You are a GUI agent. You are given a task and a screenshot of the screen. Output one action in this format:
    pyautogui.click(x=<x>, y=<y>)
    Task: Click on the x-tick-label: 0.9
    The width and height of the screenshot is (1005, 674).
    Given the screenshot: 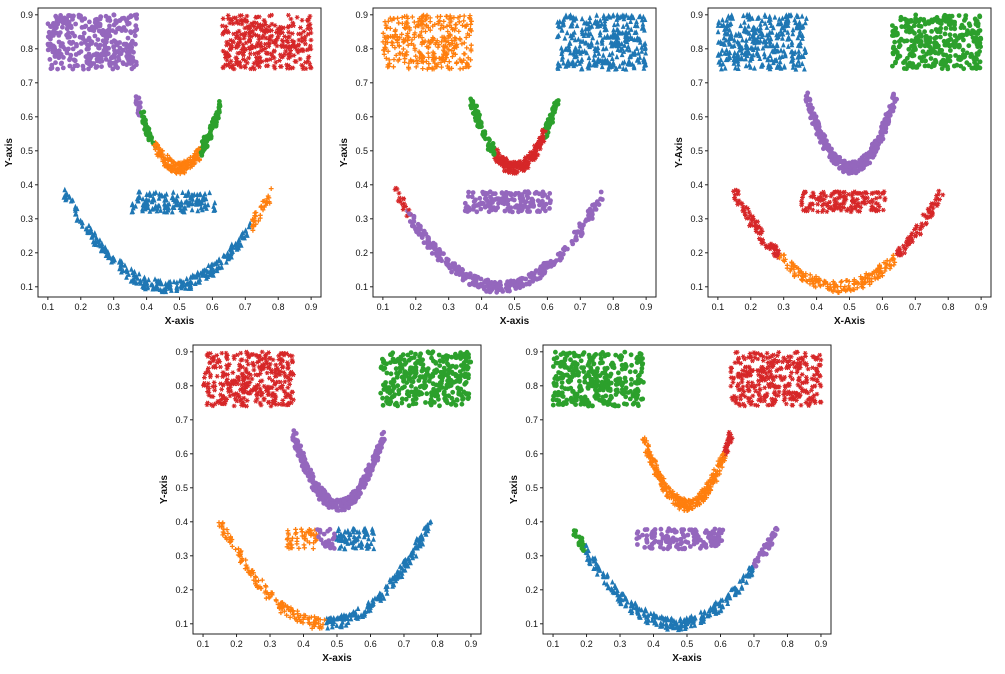 What is the action you would take?
    pyautogui.click(x=646, y=307)
    